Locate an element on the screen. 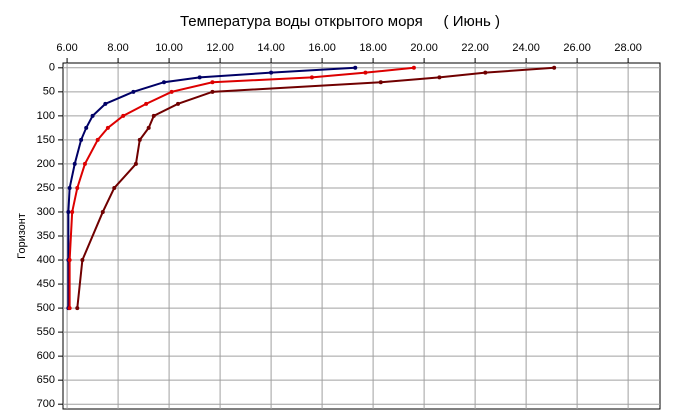 The height and width of the screenshot is (419, 675). y-tick-label: 600 is located at coordinates (46, 356).